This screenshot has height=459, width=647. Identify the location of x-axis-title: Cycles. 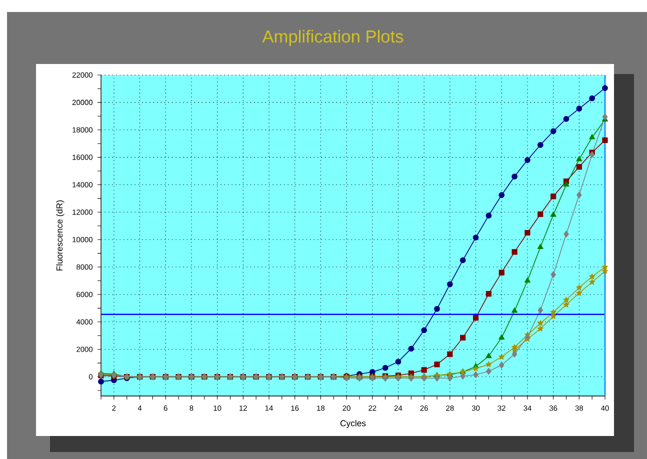
(353, 424).